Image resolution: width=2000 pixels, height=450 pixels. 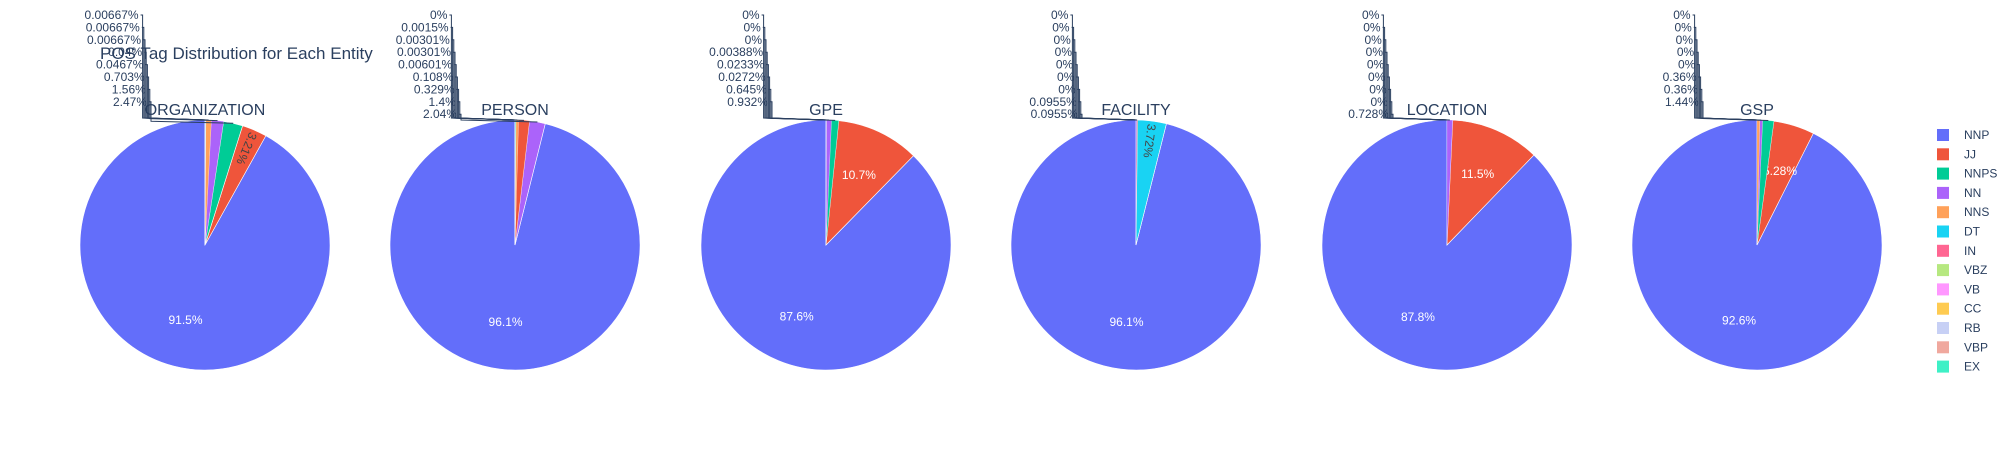 I want to click on pie-subtitle: GSP, so click(x=1757, y=110).